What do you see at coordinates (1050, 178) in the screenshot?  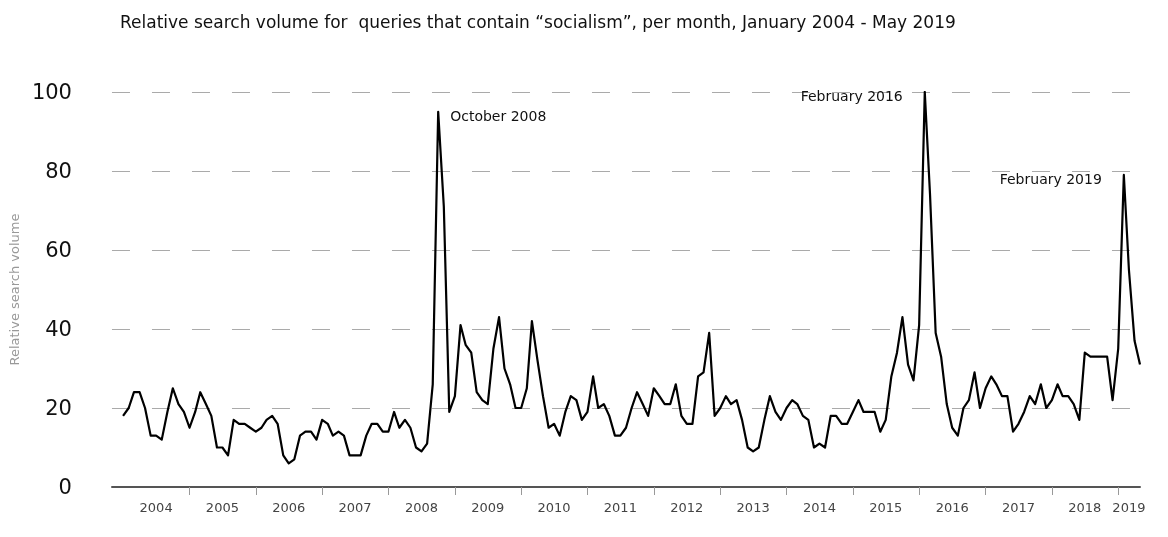 I see `annotation: February 2019` at bounding box center [1050, 178].